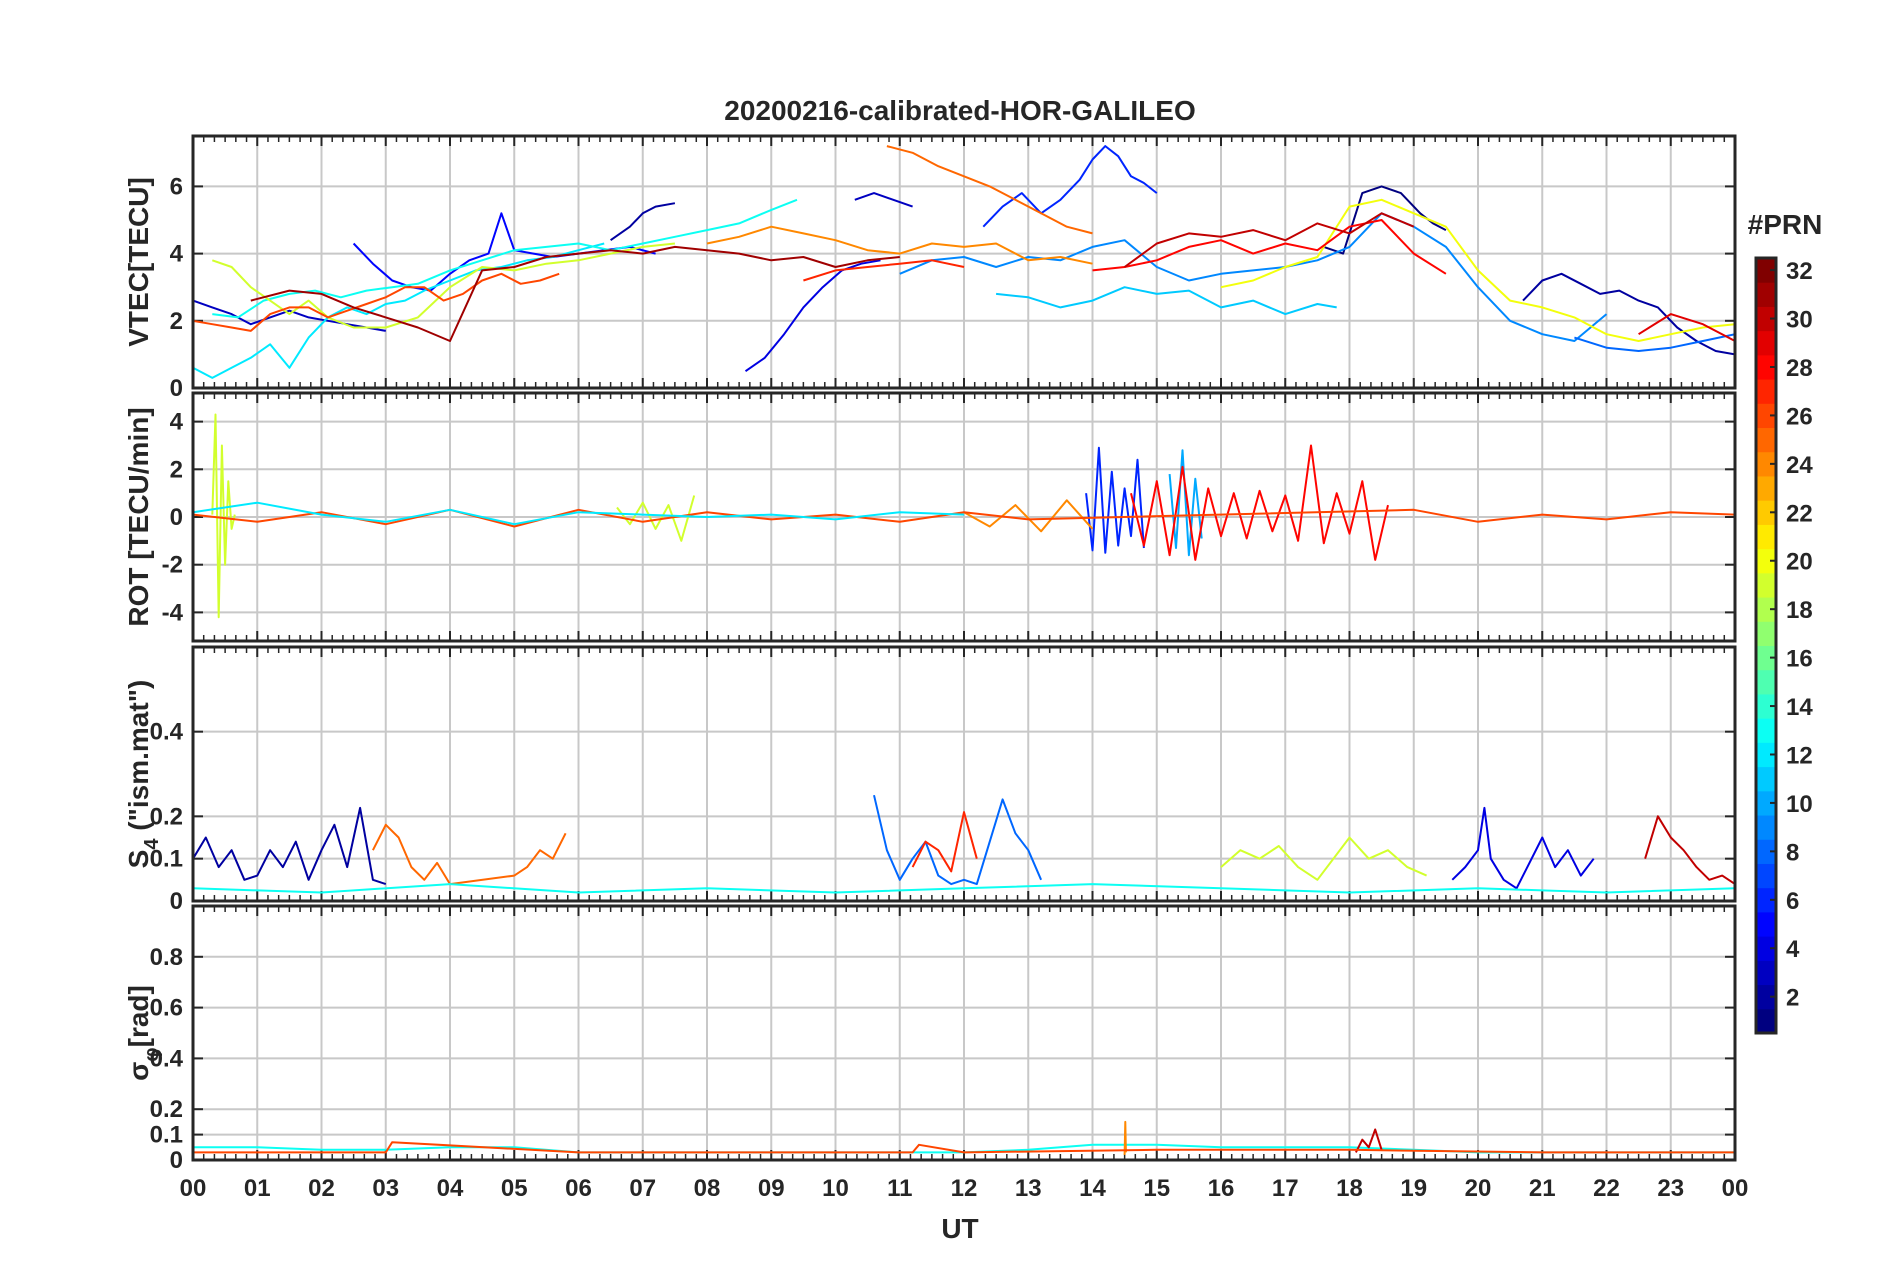  I want to click on x-tick-label: 14, so click(1092, 1188).